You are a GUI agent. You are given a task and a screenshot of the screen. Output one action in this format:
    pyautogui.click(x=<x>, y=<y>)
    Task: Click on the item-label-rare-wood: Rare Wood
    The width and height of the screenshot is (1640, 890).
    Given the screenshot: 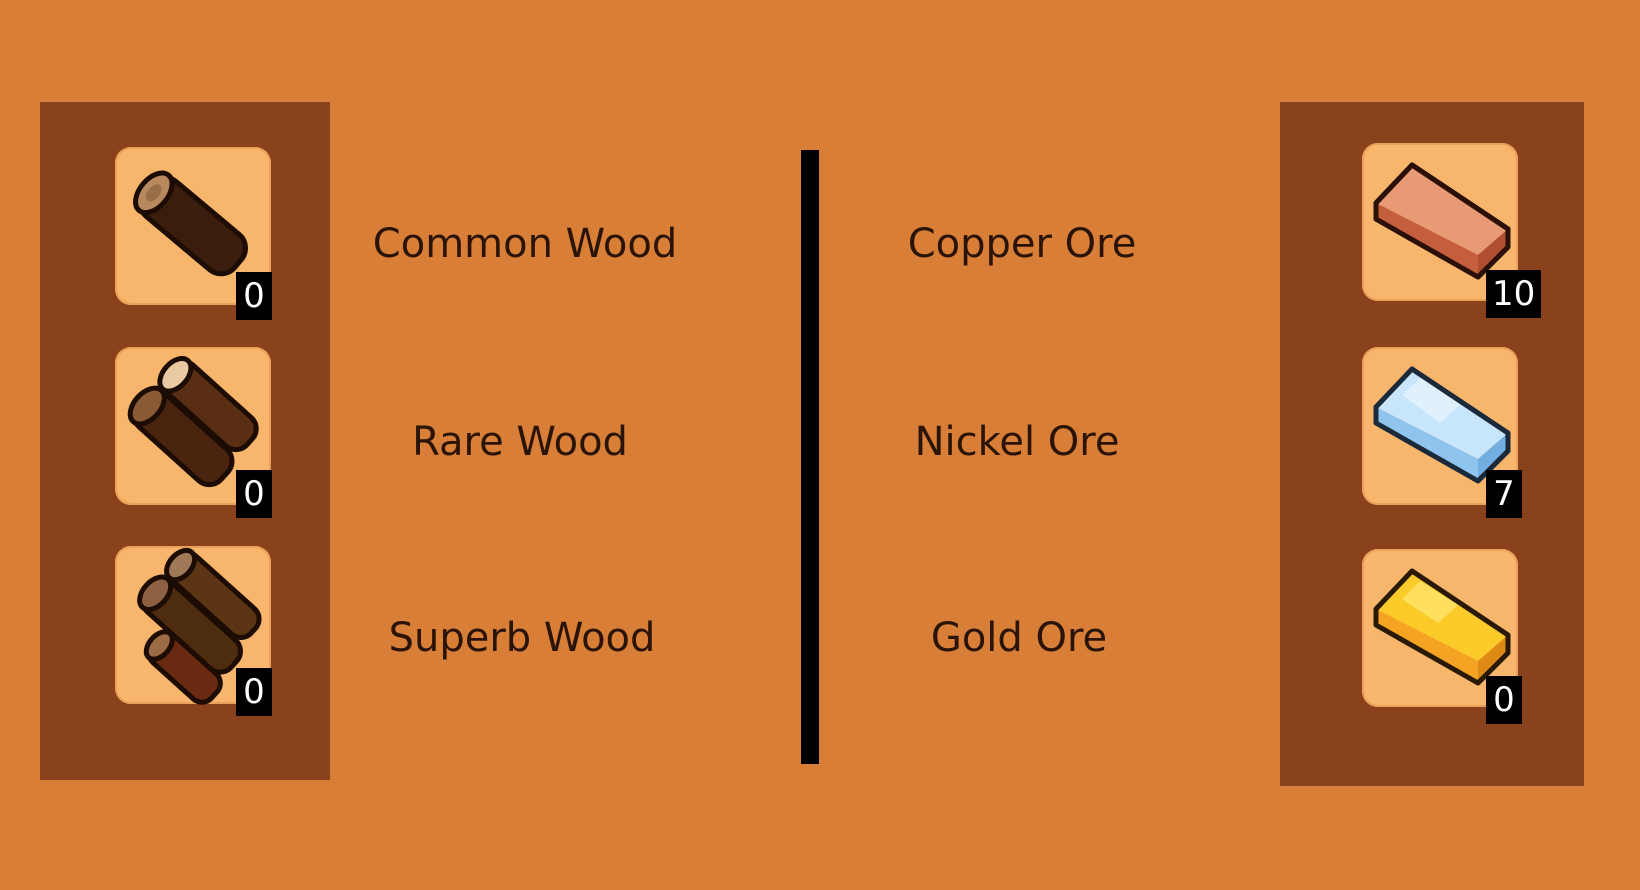 What is the action you would take?
    pyautogui.click(x=520, y=442)
    